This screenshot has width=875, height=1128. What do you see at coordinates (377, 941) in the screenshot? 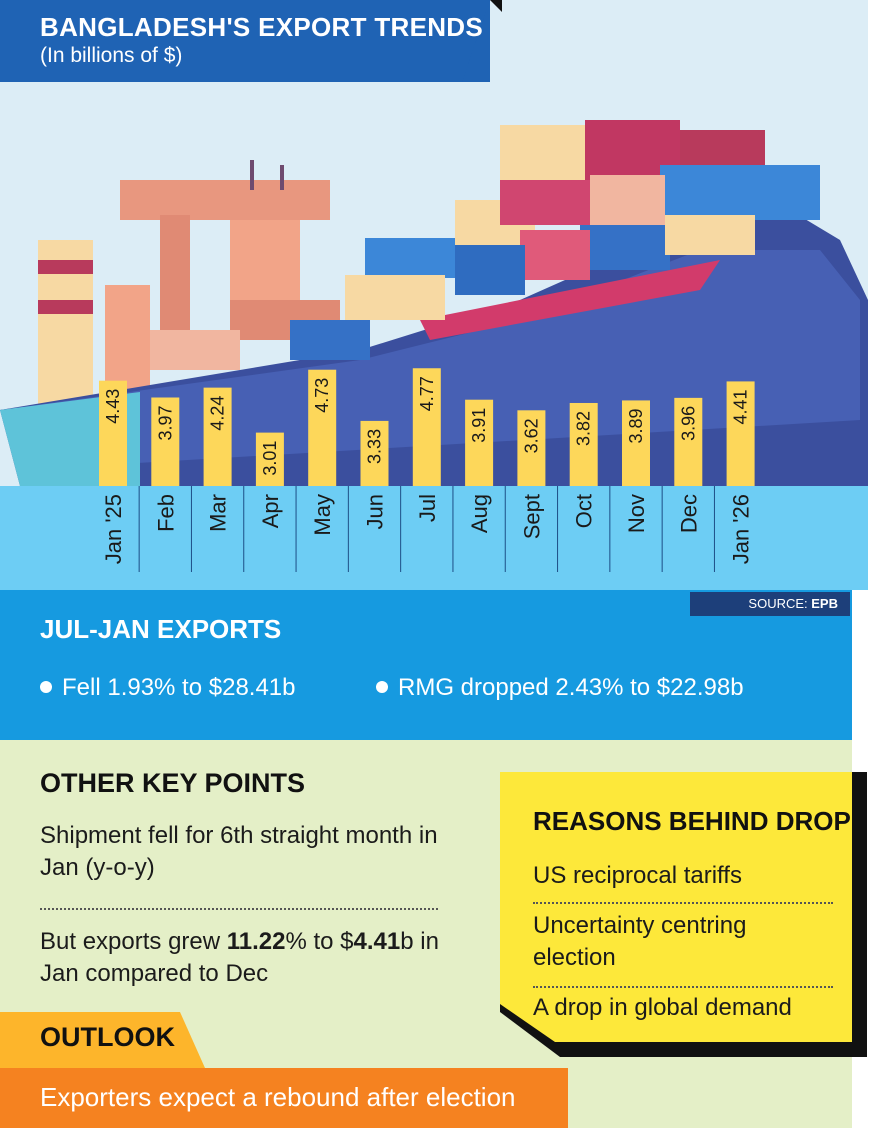
I see `key-point-2-value: 4.41` at bounding box center [377, 941].